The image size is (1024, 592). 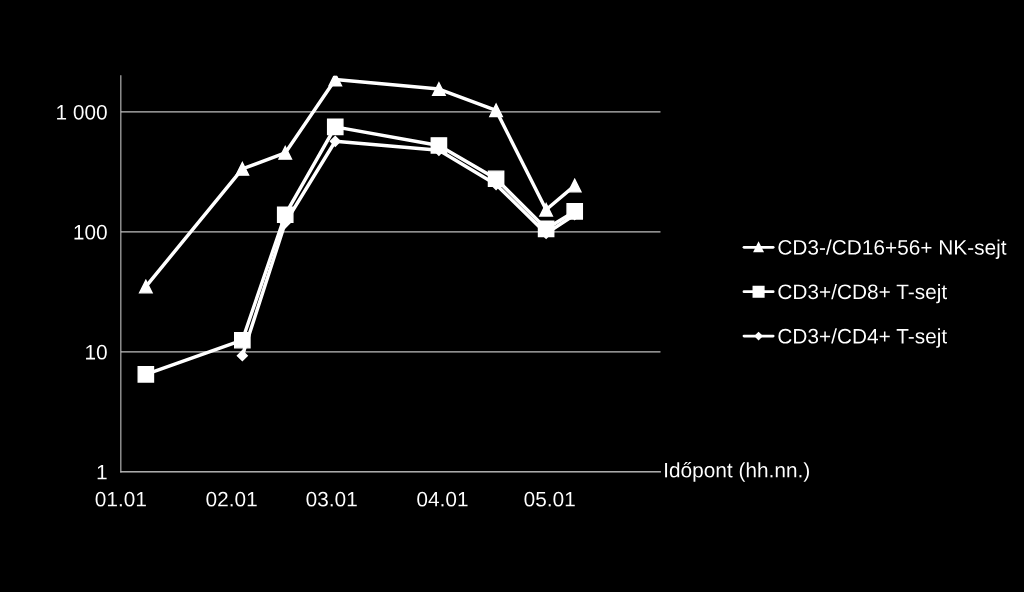 I want to click on x-tick-label: 03.01, so click(x=331, y=499).